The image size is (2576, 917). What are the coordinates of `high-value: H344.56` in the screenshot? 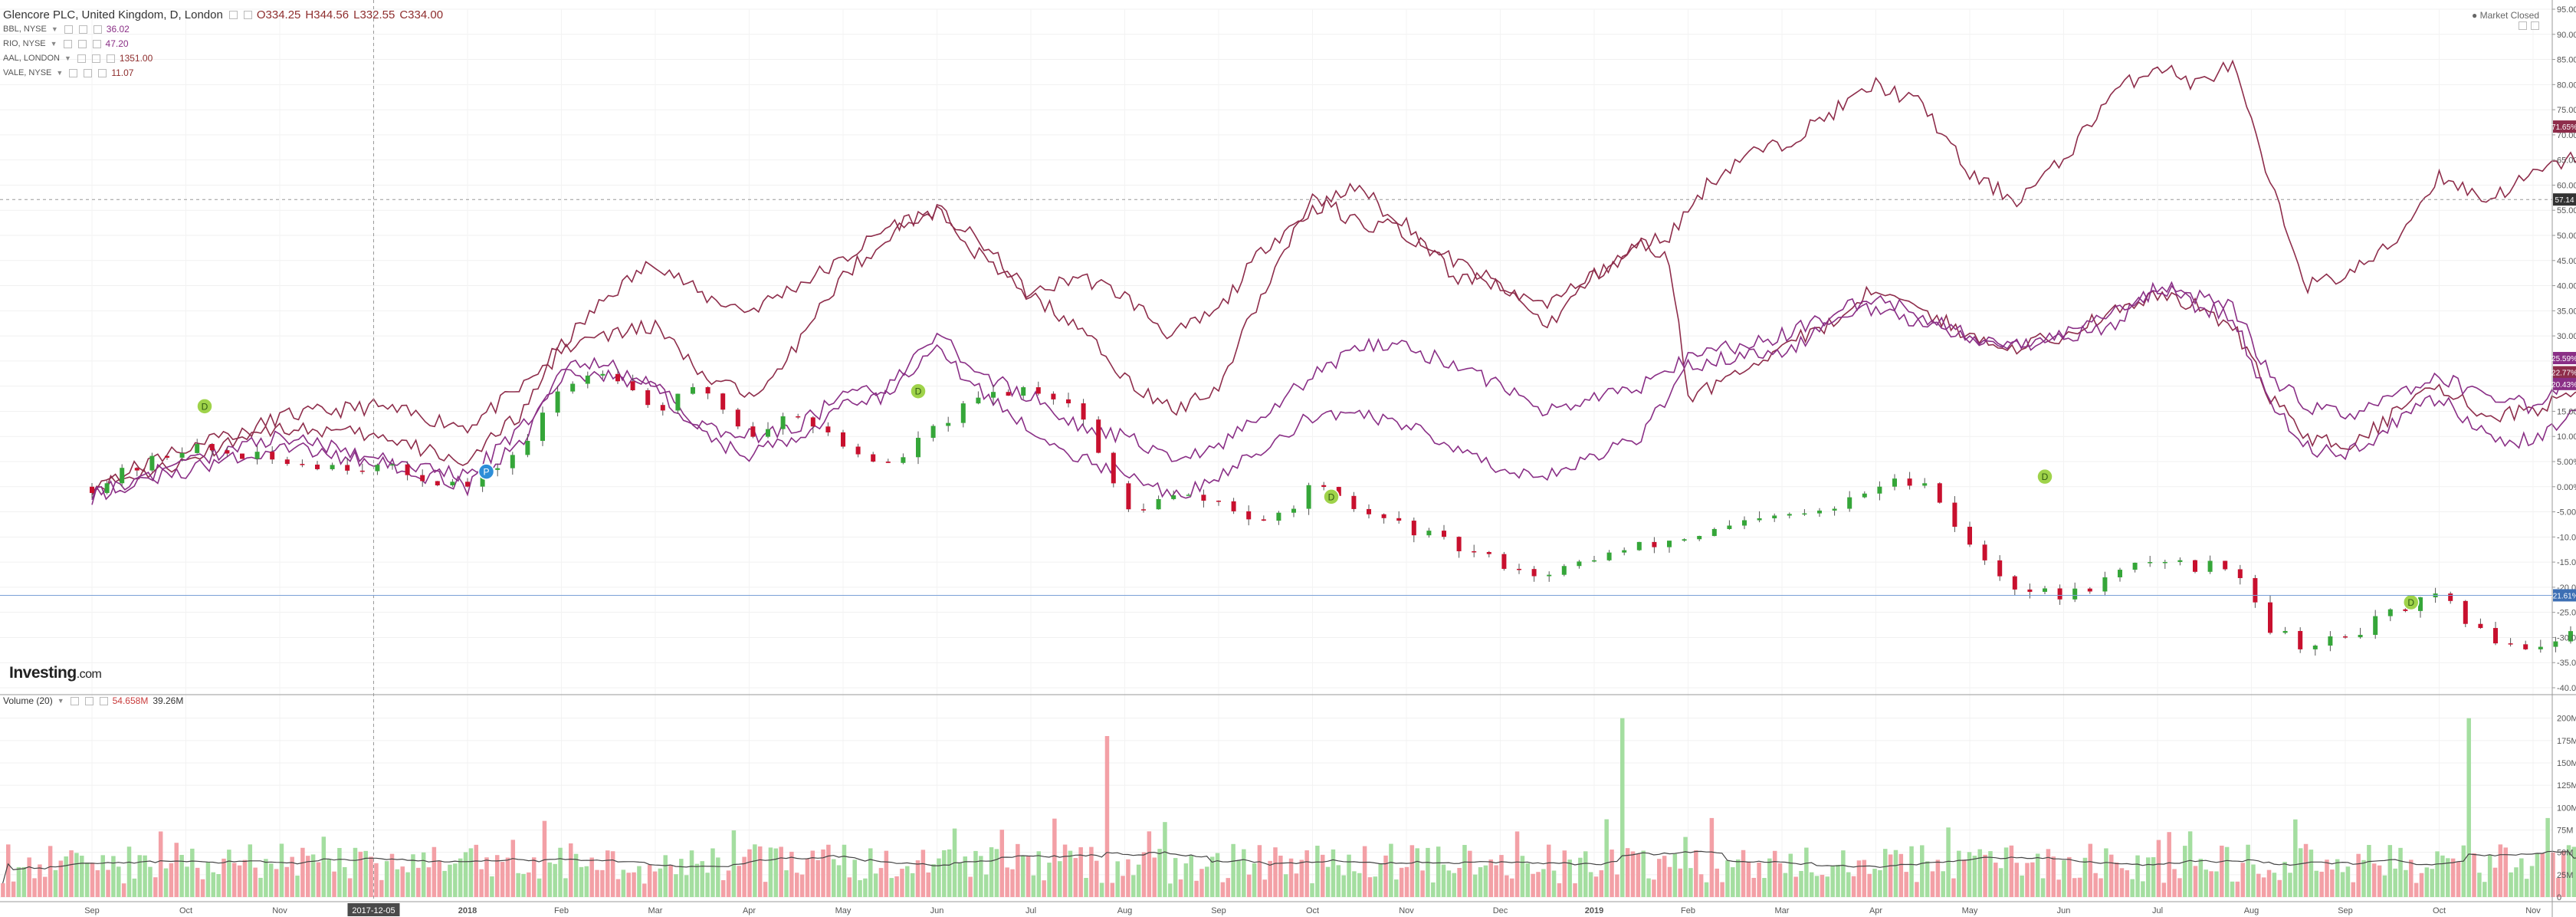 It's located at (327, 14).